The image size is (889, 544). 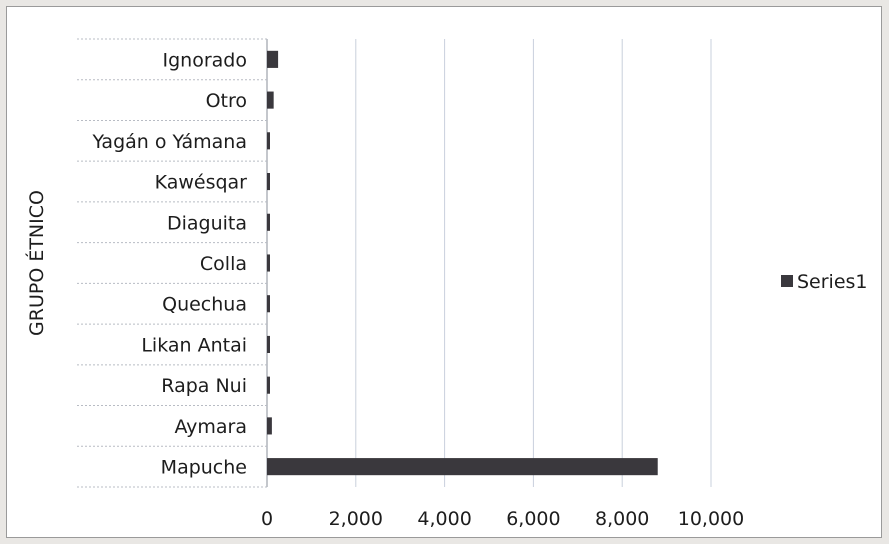 What do you see at coordinates (267, 519) in the screenshot?
I see `x-tick-label: 0` at bounding box center [267, 519].